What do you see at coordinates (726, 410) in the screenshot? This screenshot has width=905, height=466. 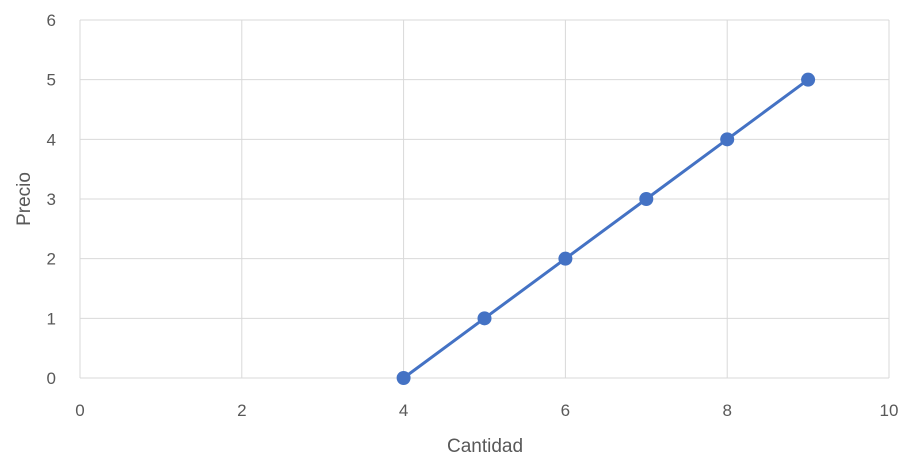 I see `x-tick-label: 8` at bounding box center [726, 410].